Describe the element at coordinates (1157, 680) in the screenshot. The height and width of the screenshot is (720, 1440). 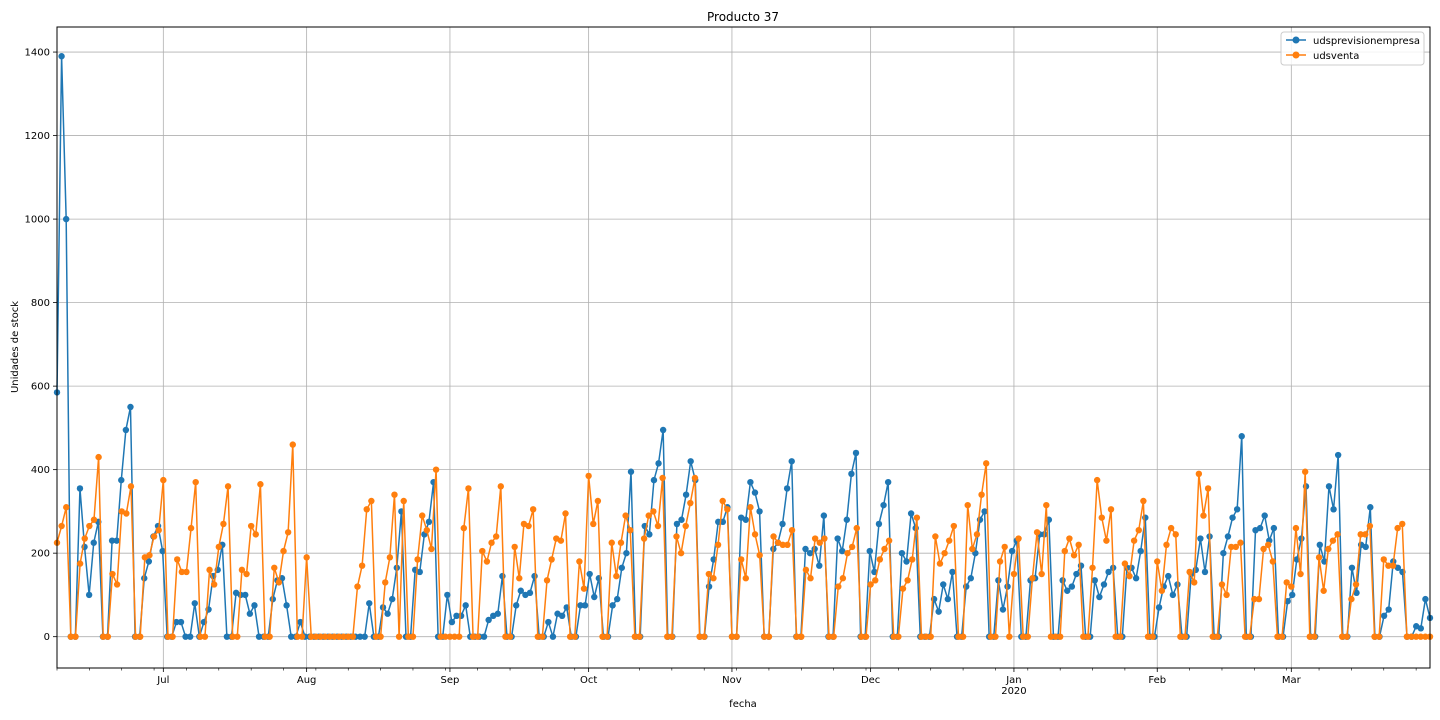
I see `x-tick-label: Feb` at that location.